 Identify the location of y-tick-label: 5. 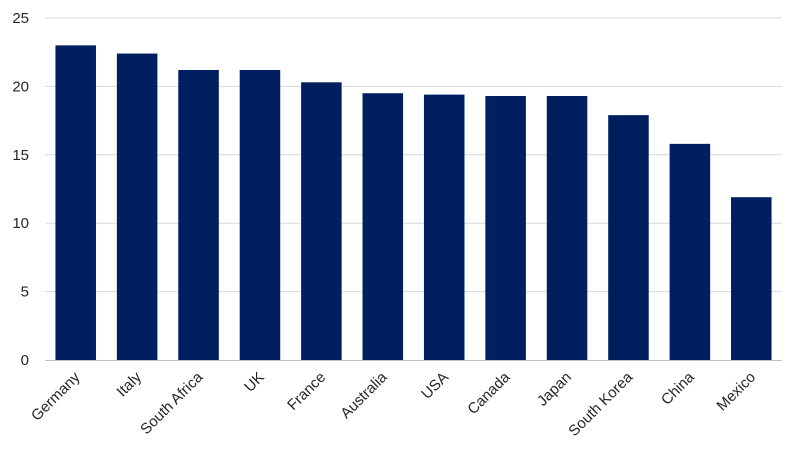
(25, 292).